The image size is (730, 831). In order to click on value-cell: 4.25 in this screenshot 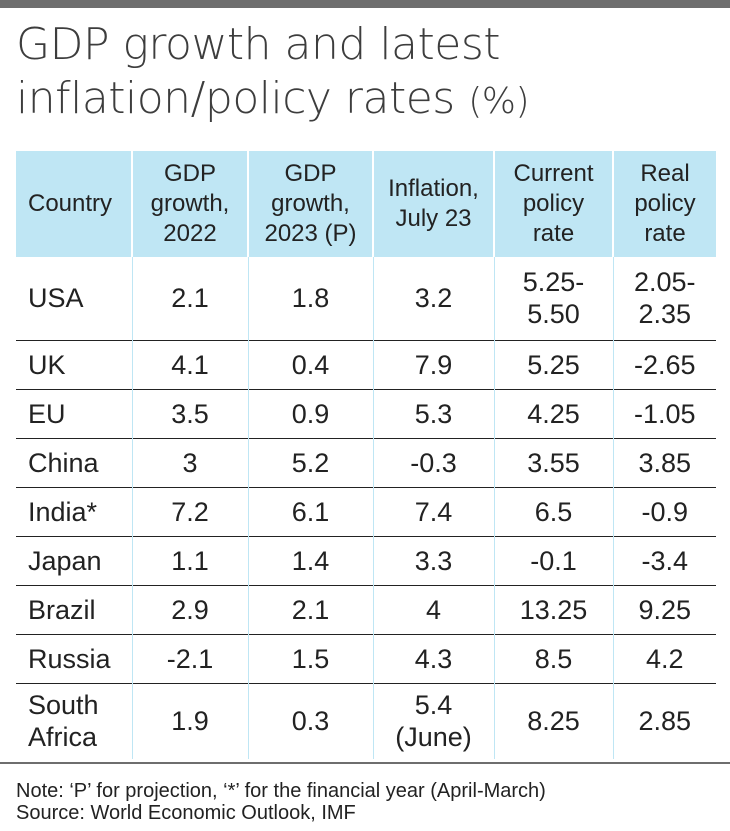, I will do `click(553, 413)`.